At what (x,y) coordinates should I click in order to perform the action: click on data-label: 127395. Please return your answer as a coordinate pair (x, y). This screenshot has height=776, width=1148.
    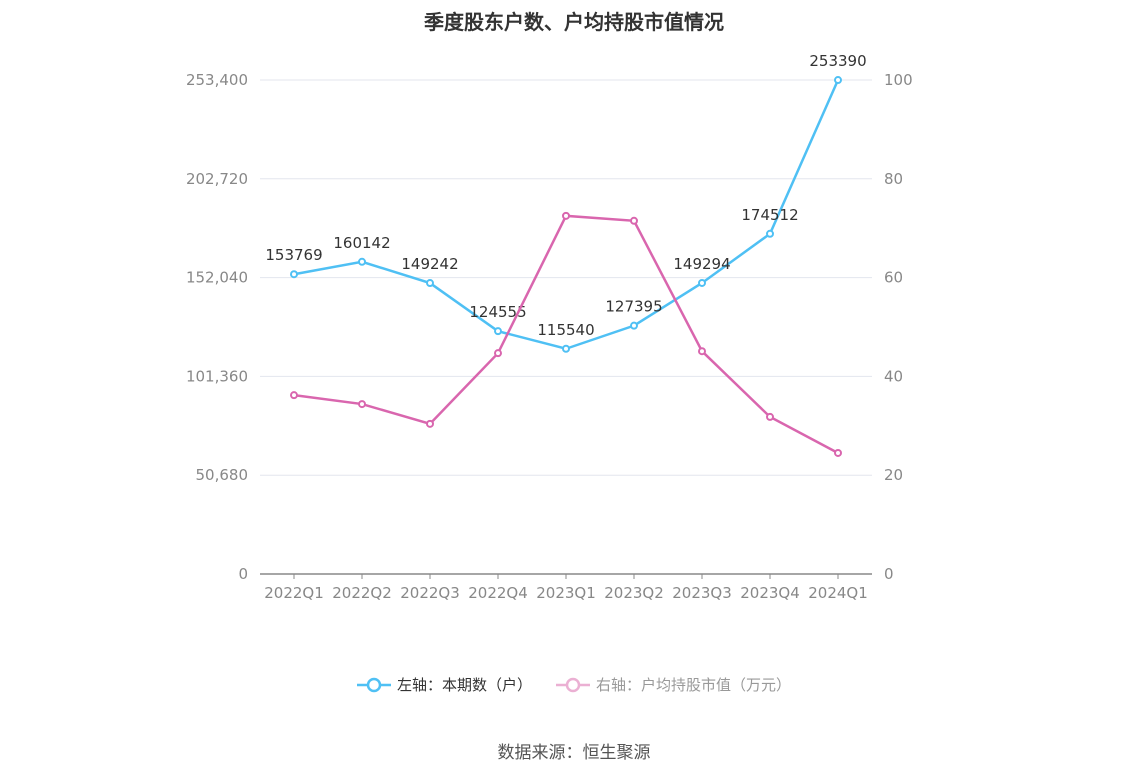
    Looking at the image, I should click on (633, 307).